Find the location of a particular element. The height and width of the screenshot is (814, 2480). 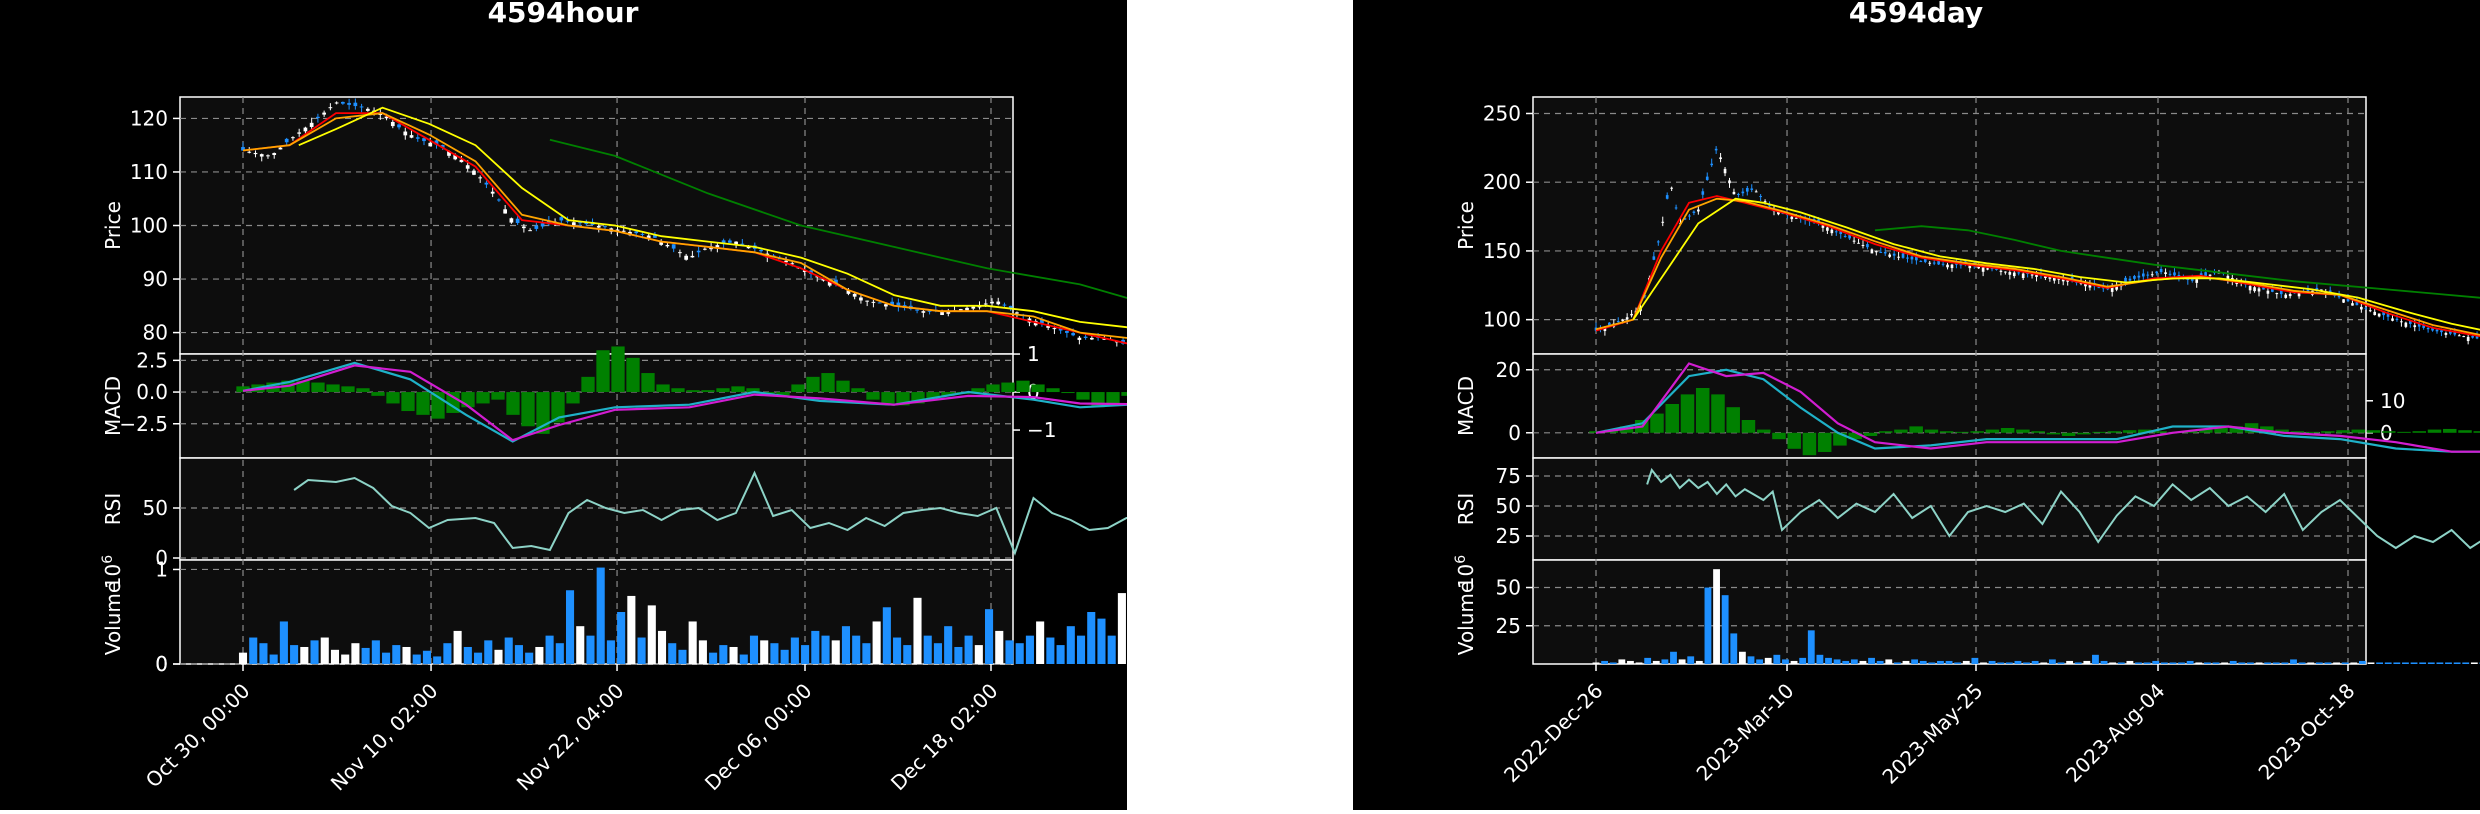

x-tick-label: 2023-Oct-18 is located at coordinates (2307, 732).